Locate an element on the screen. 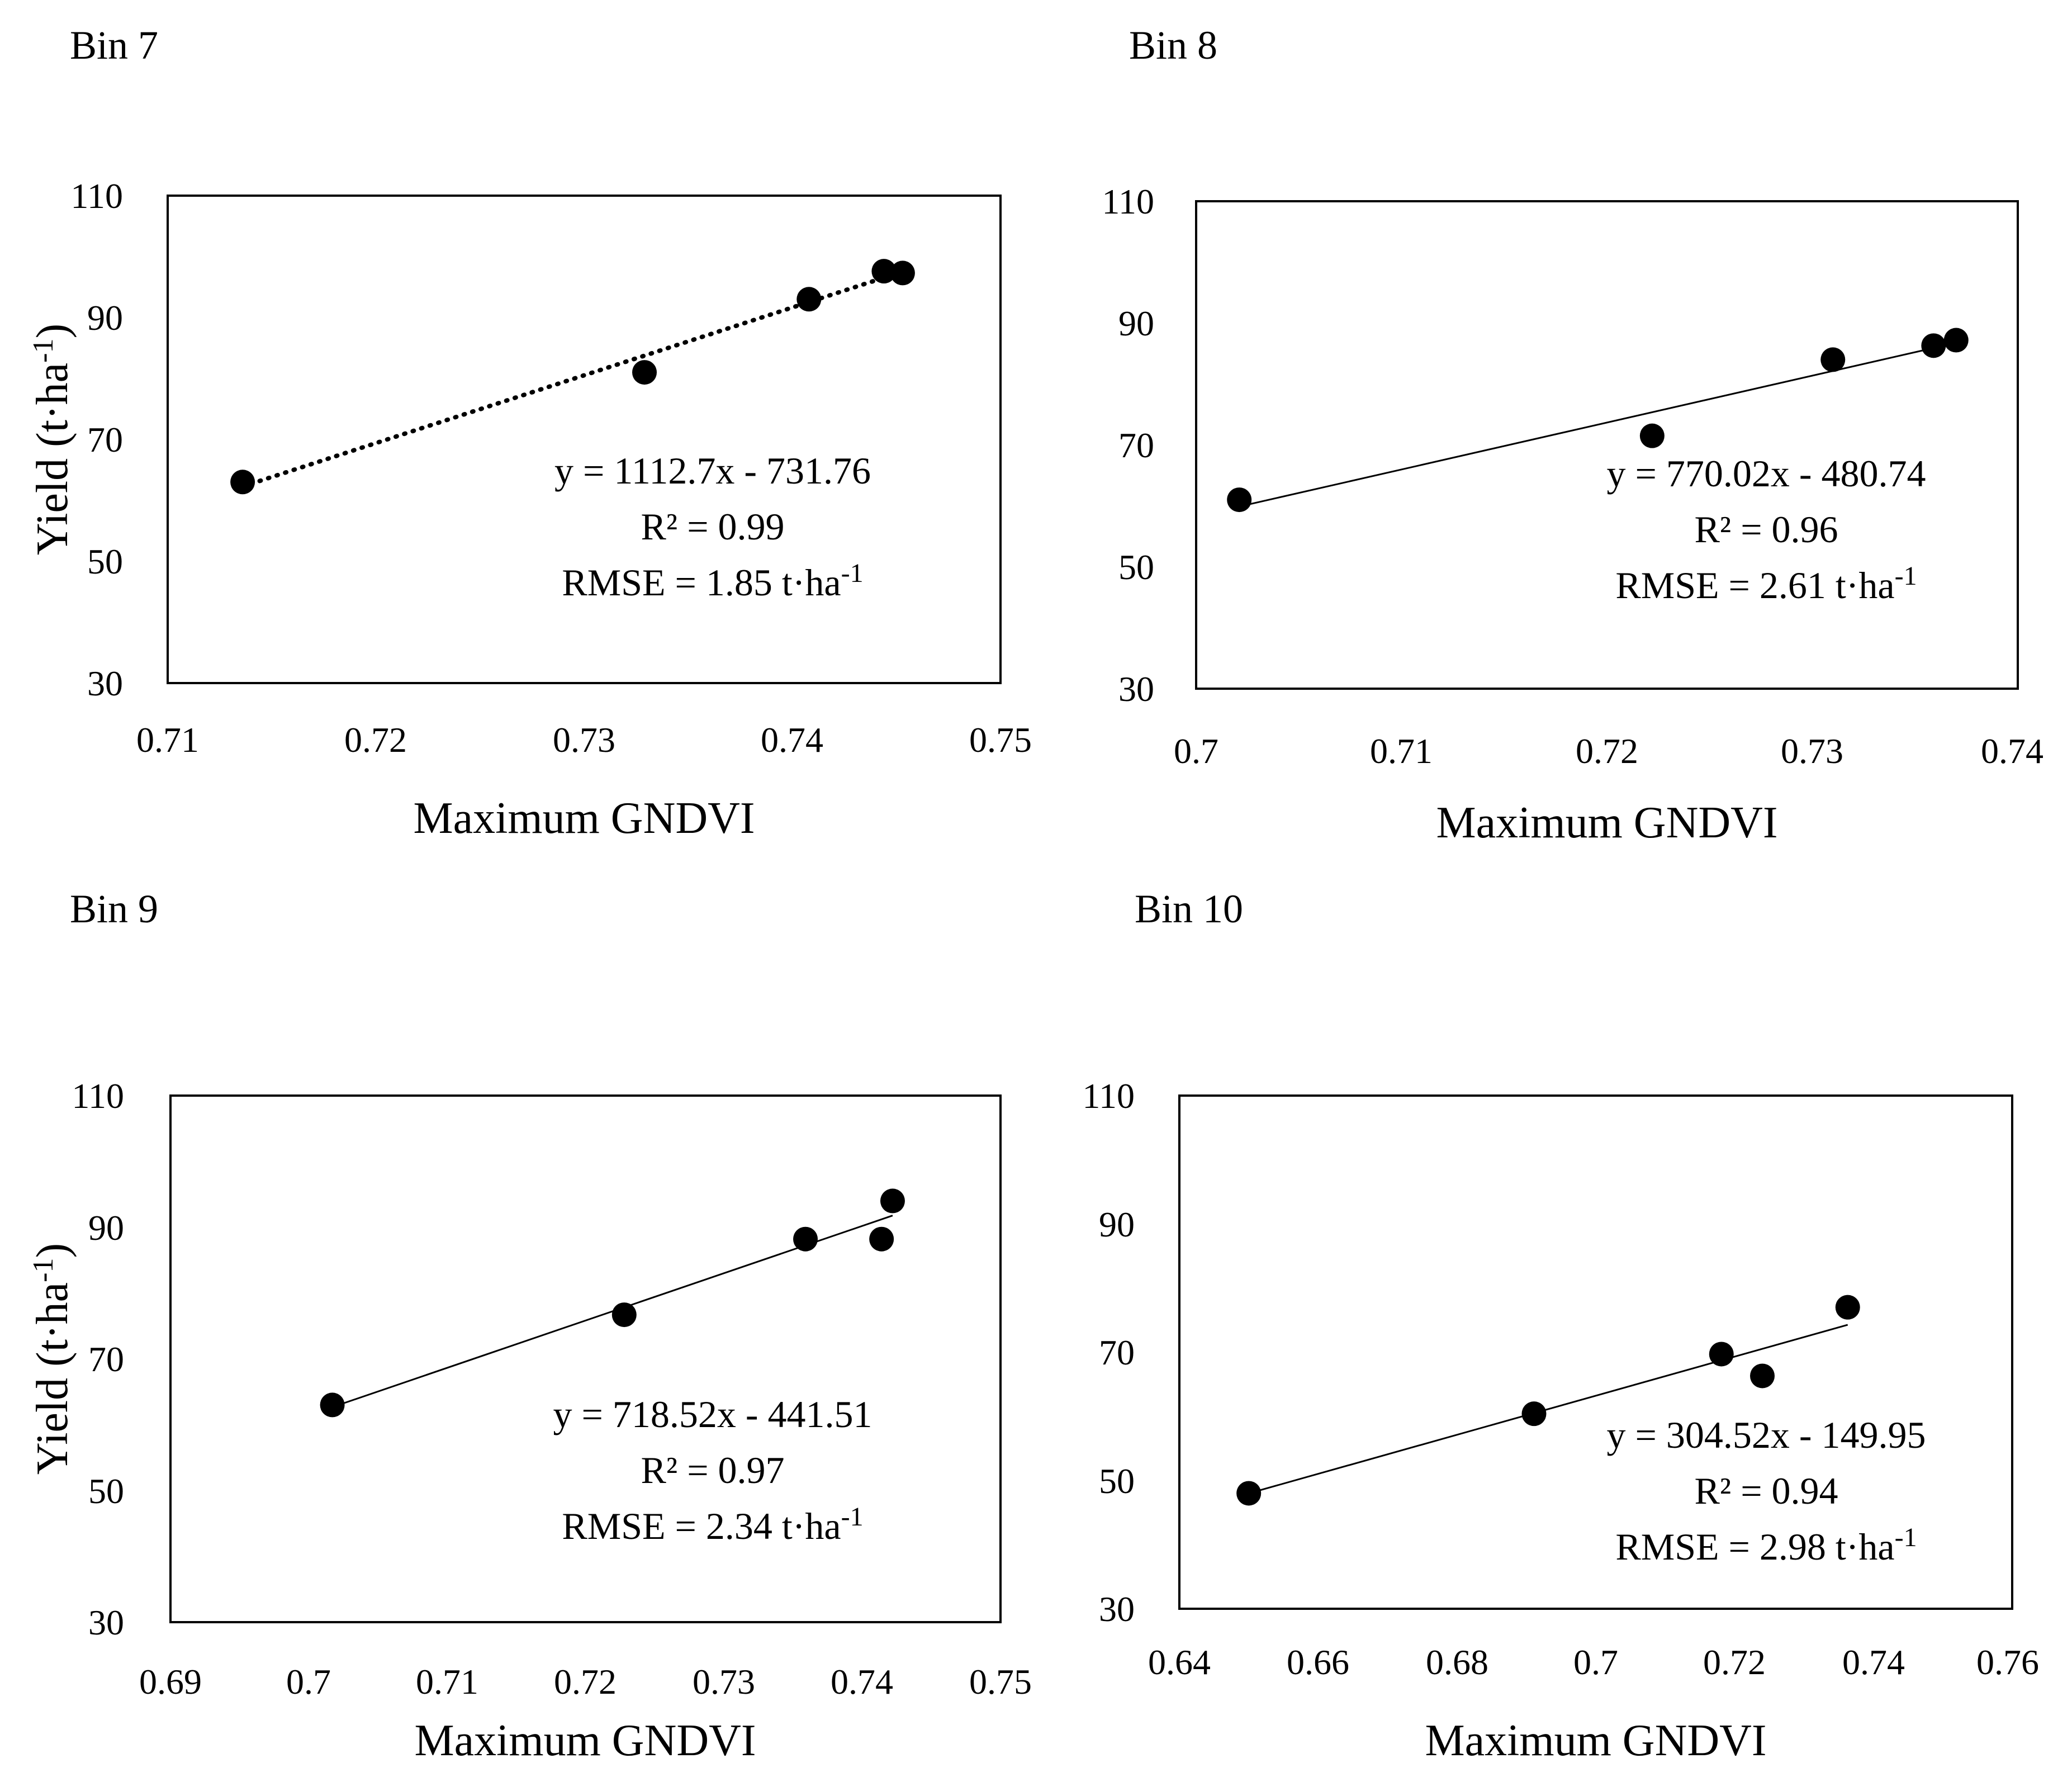  r-squared-label: R² = 0.94 is located at coordinates (1766, 1491).